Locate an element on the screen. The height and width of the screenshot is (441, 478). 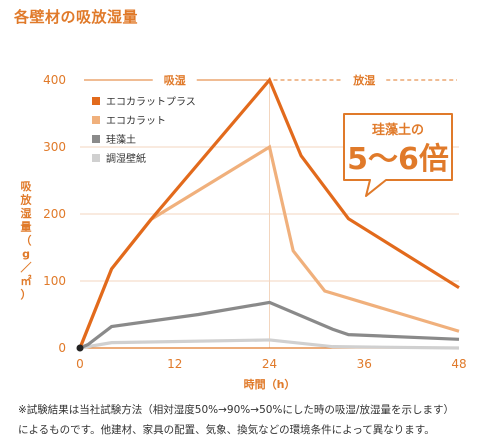
callout-bubble is located at coordinates (398, 155).